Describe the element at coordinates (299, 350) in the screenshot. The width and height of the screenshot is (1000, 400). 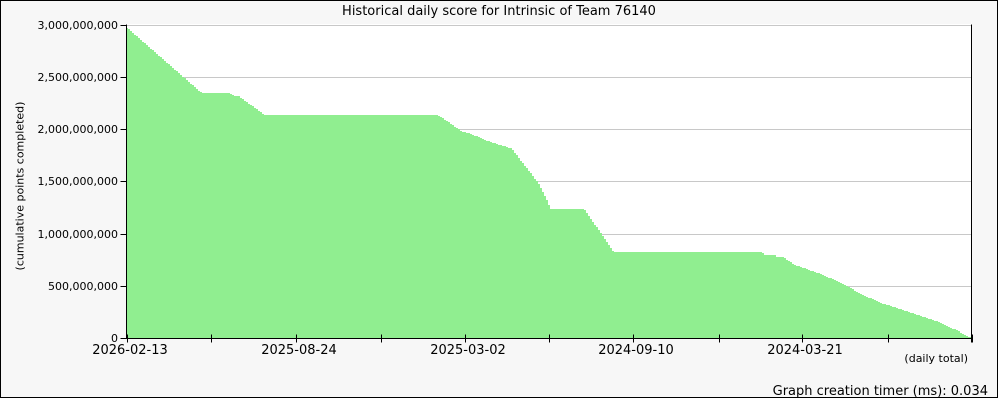
I see `x-tick-label: 2025-08-24` at that location.